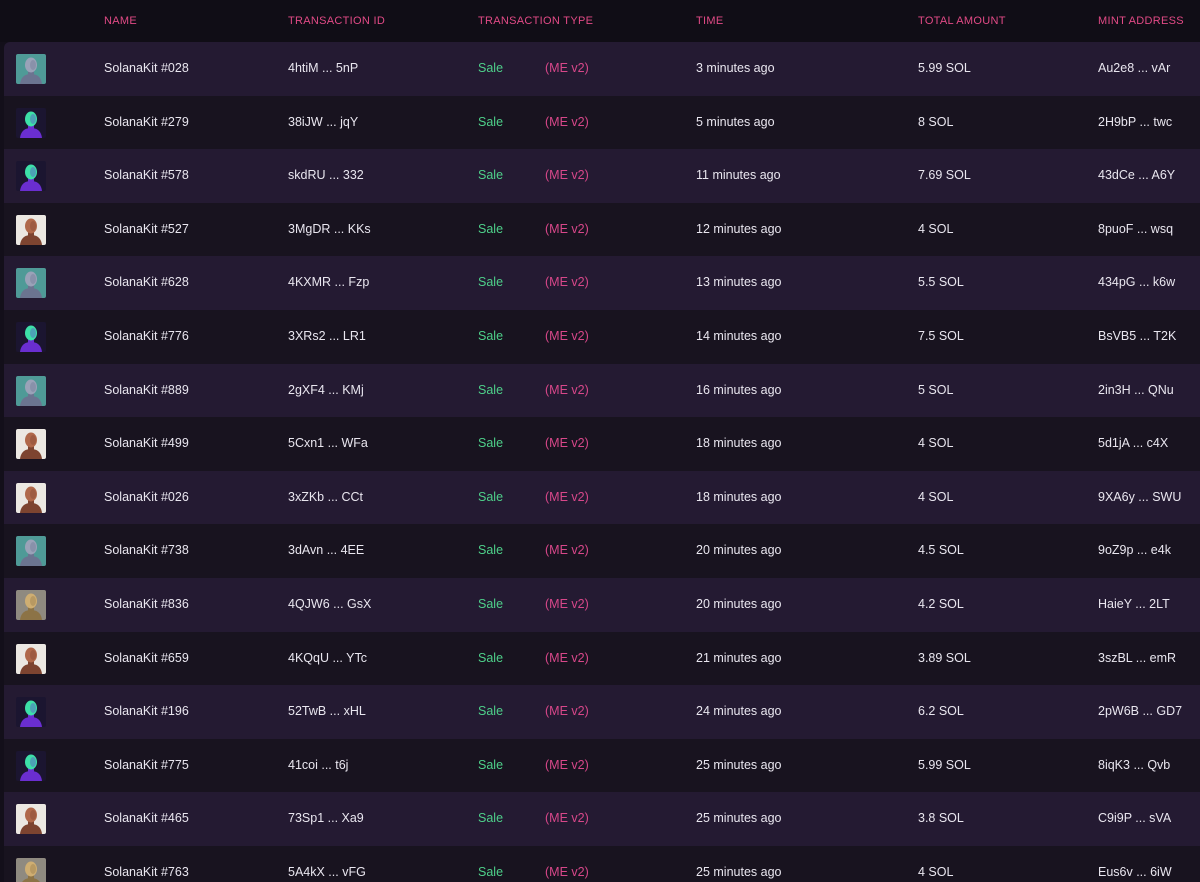  Describe the element at coordinates (146, 818) in the screenshot. I see `nft-name: SolanaKit #465` at that location.